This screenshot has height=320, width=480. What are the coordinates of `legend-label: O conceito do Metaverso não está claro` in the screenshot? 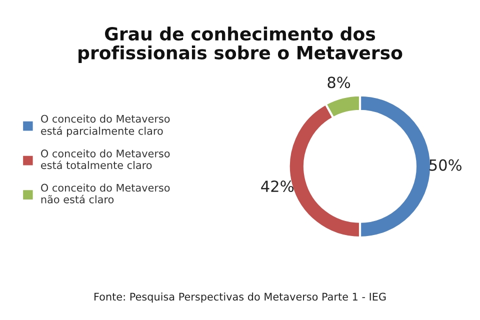 It's located at (105, 194).